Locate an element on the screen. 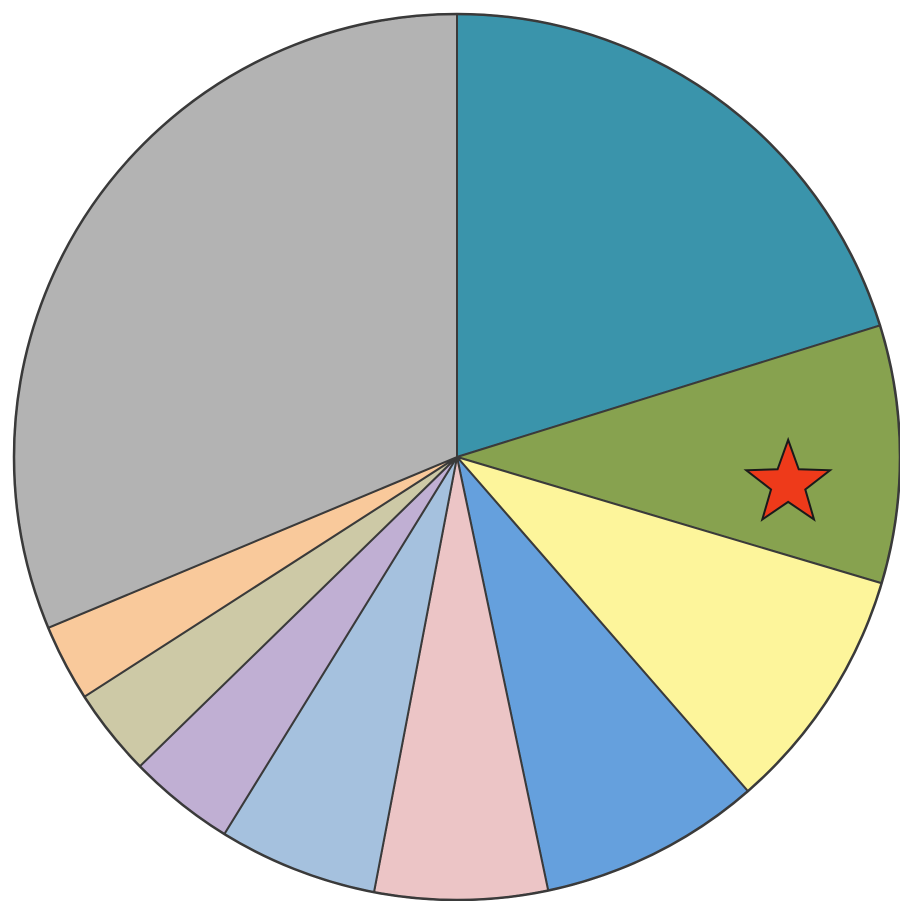 This screenshot has height=901, width=900. pie-markers is located at coordinates (788, 479).